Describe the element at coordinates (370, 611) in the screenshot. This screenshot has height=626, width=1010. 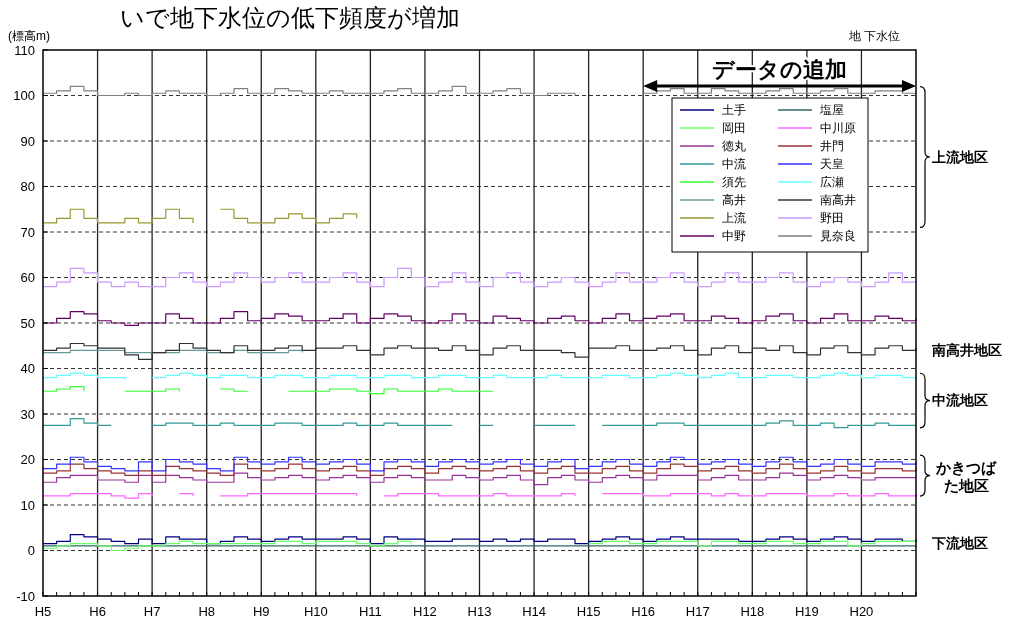
I see `x-tick-label: H11` at that location.